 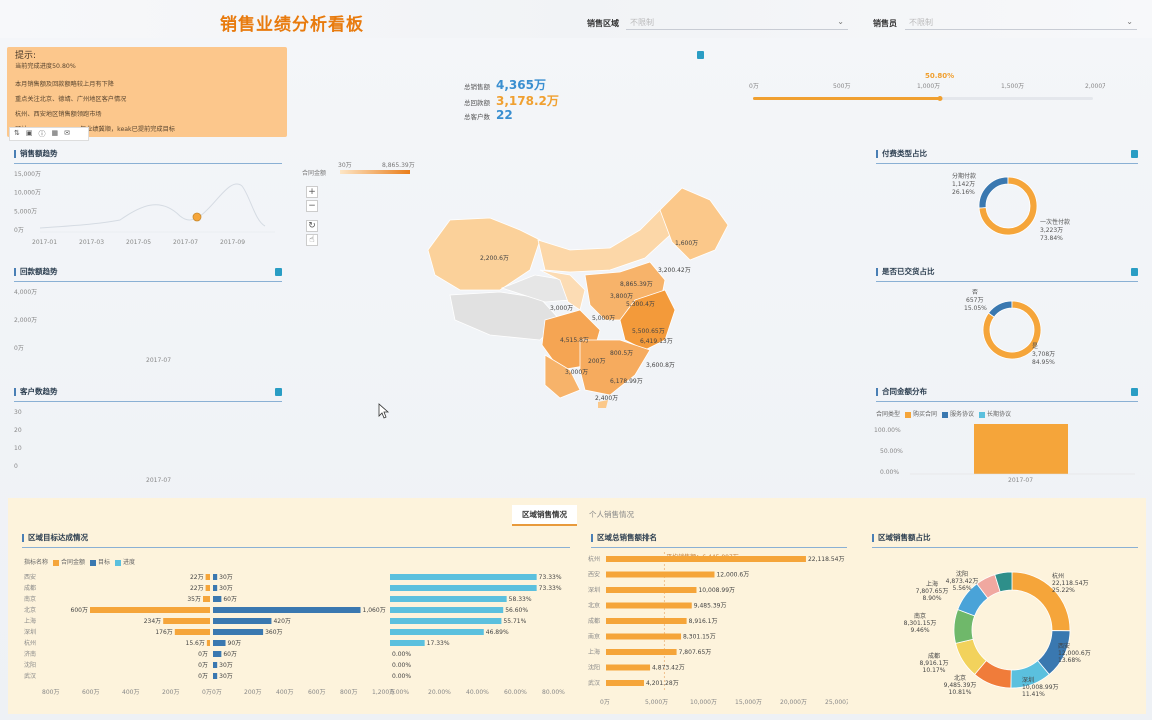 What do you see at coordinates (446, 621) in the screenshot?
I see `progress-bar` at bounding box center [446, 621].